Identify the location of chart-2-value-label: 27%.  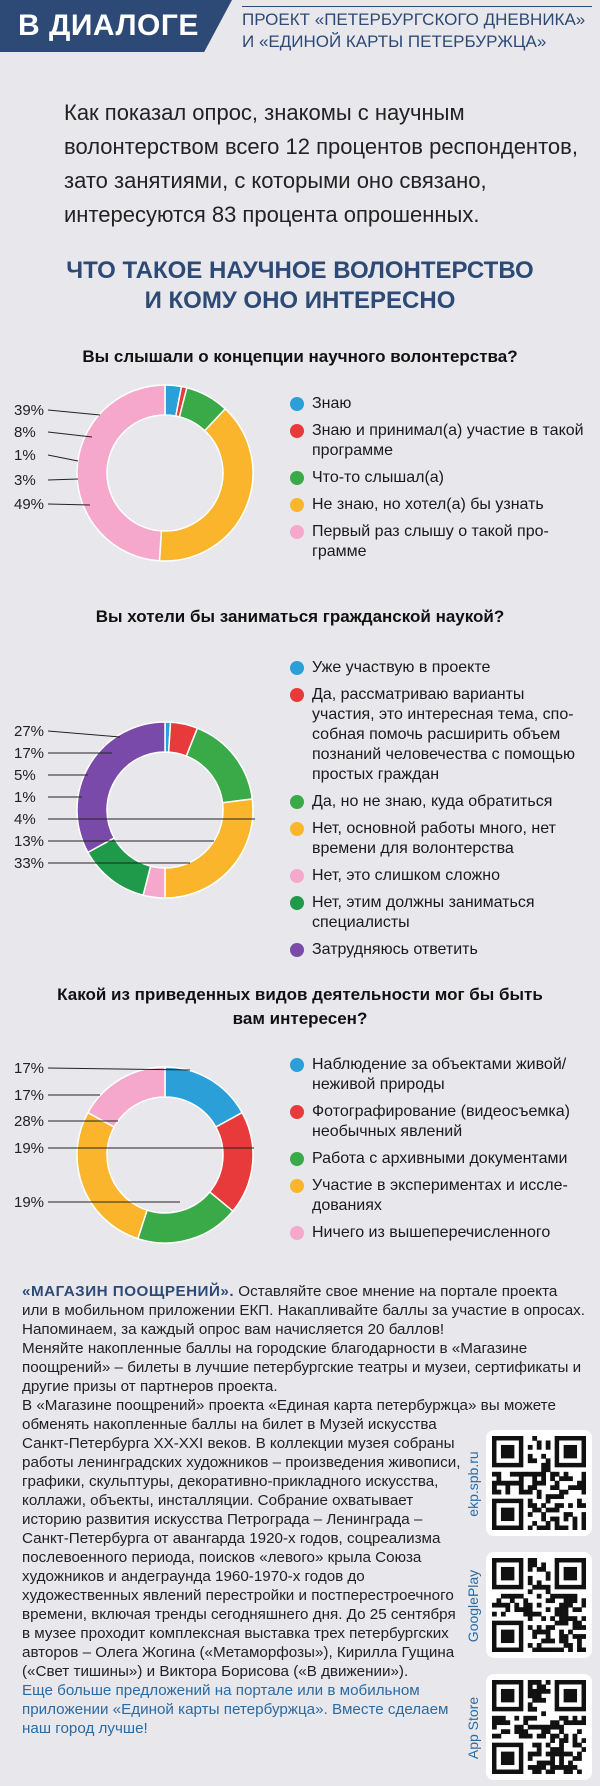
(29, 731).